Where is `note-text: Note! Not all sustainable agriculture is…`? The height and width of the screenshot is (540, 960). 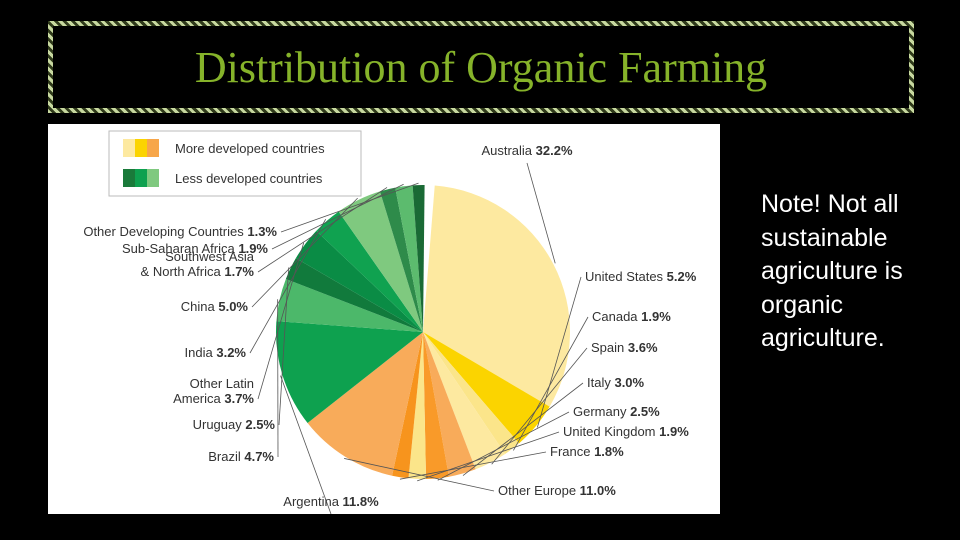
note-text: Note! Not all sustainable agriculture is… is located at coordinates (832, 271).